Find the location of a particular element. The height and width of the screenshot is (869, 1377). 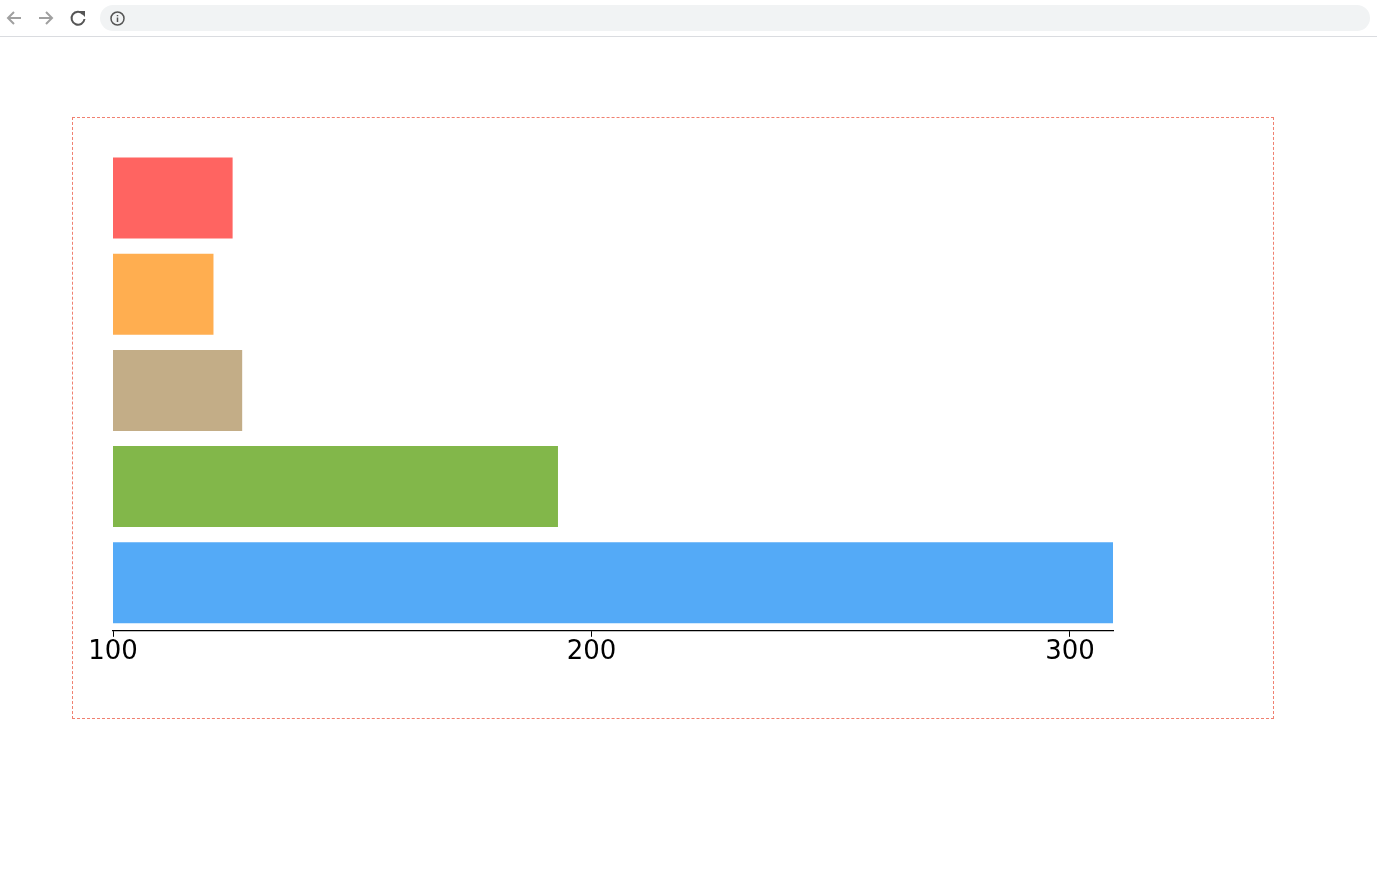

x-tick-label: 200 is located at coordinates (591, 650).